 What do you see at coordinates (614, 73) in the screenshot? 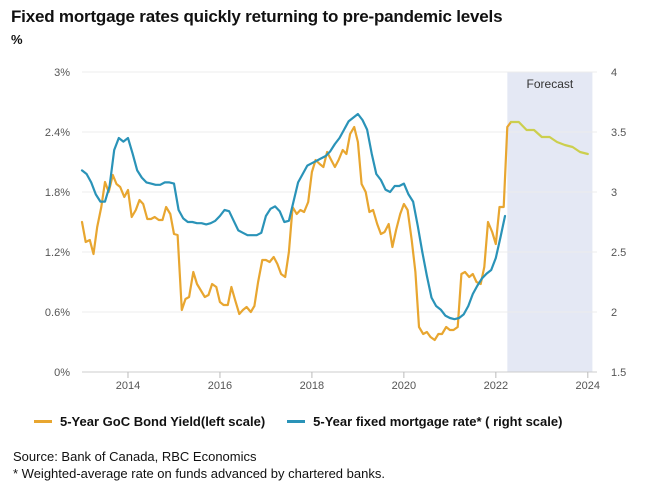
I see `y-right-tick-label: 4` at bounding box center [614, 73].